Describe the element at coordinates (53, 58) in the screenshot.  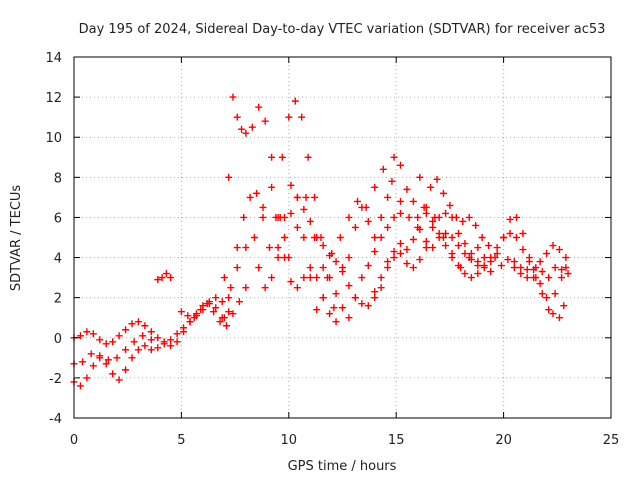
I see `y-tick-label: 14` at that location.